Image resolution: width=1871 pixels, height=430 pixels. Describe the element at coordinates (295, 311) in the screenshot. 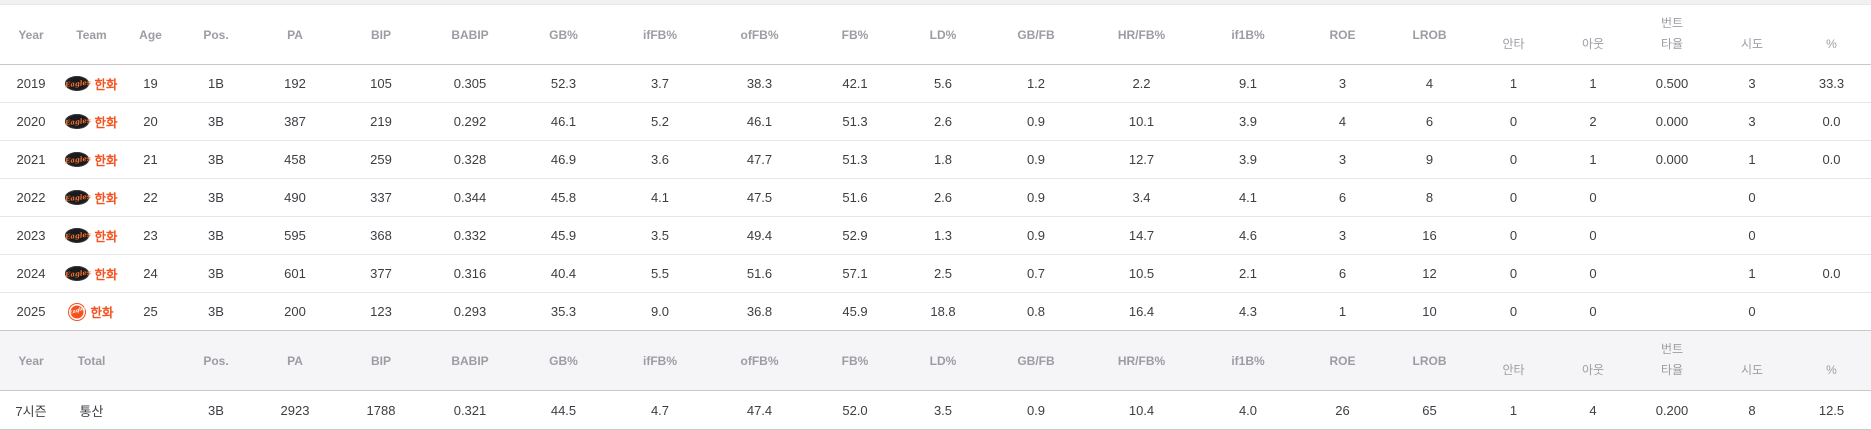

I see `stat-cell: 200` at that location.